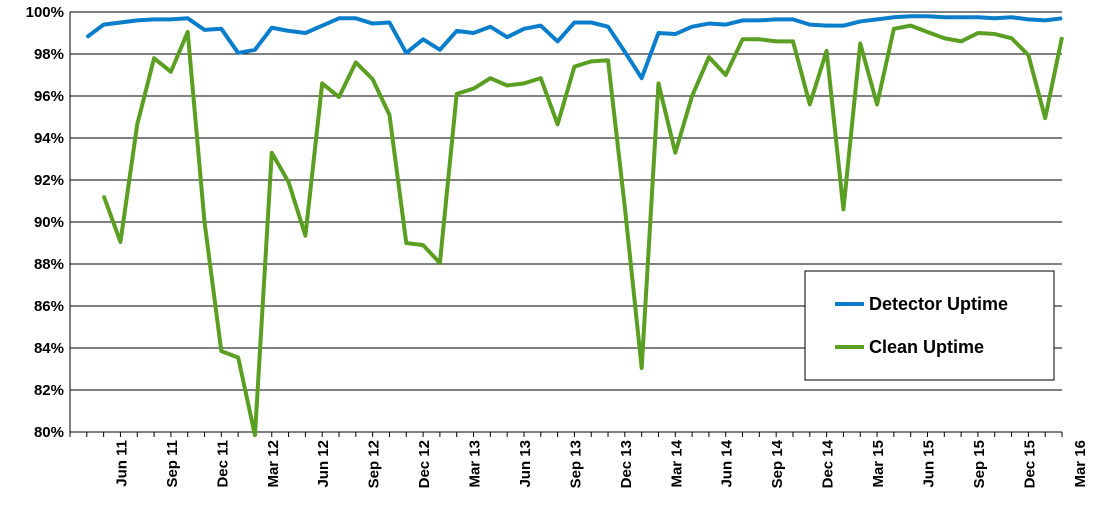  What do you see at coordinates (49, 54) in the screenshot?
I see `y-tick-label: 98%` at bounding box center [49, 54].